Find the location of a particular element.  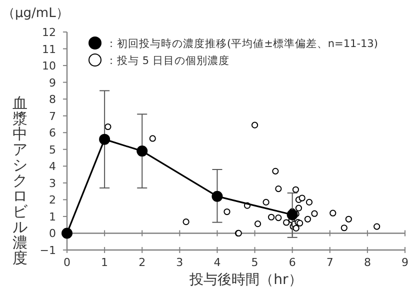

x-tick-label: 0 is located at coordinates (67, 262).